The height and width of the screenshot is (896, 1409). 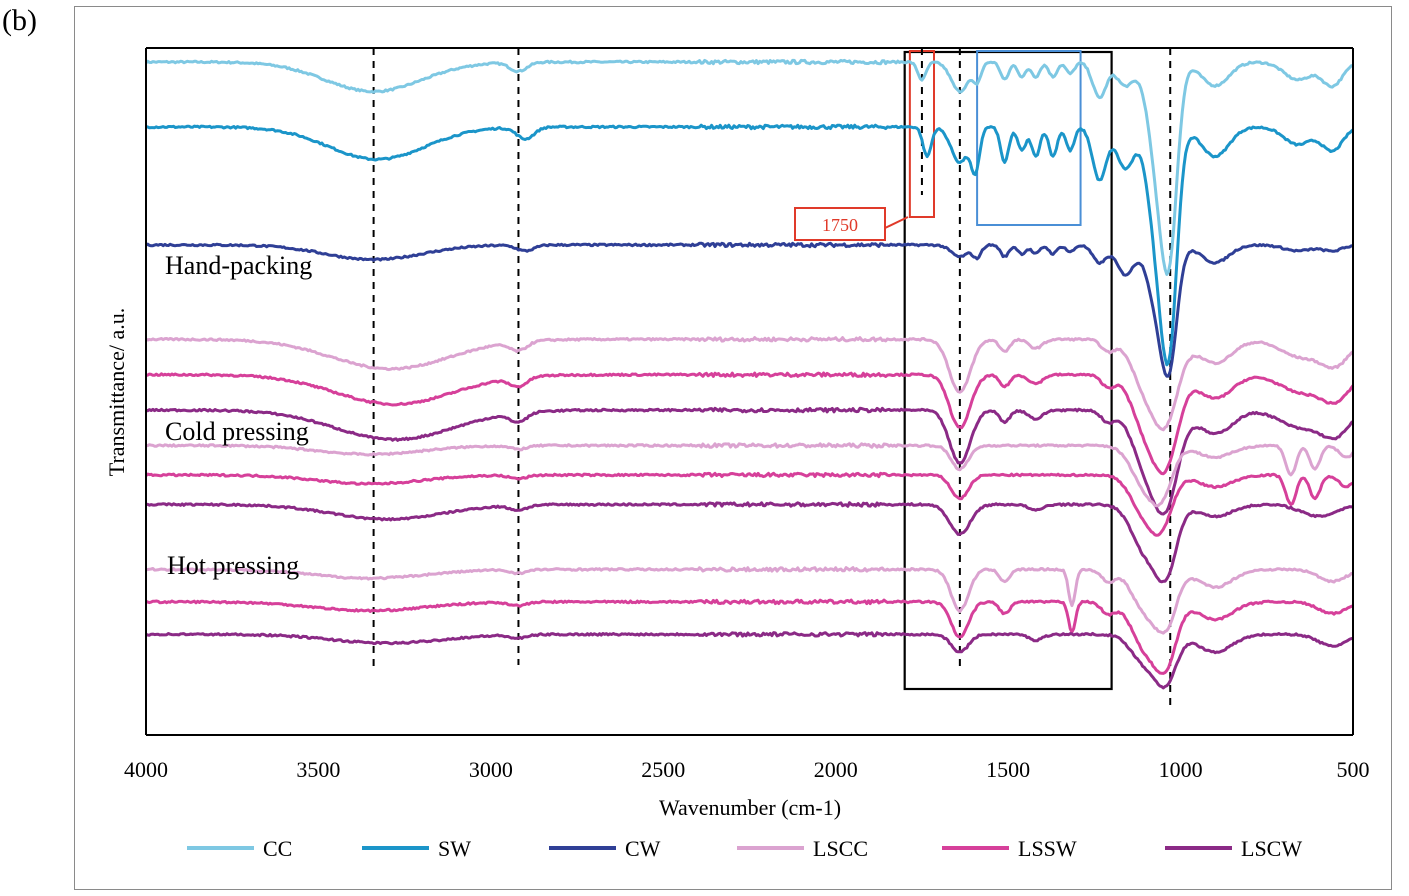 What do you see at coordinates (643, 848) in the screenshot?
I see `legend-label-cw: CW` at bounding box center [643, 848].